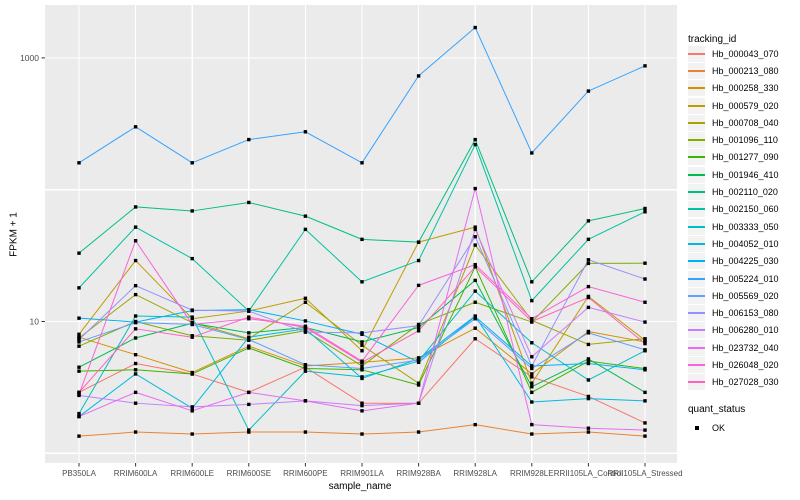 This screenshot has height=500, width=800. Describe the element at coordinates (745, 53) in the screenshot. I see `legend-item-label: Hb_000043_070` at that location.